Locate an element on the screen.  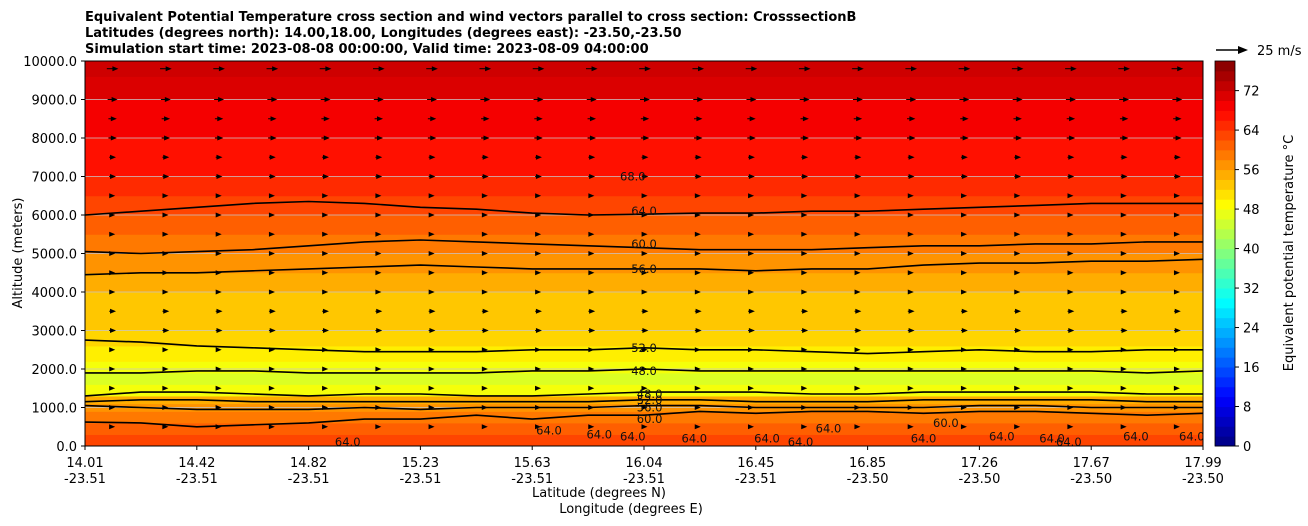
contour-line-56.0 is located at coordinates (644, 267).